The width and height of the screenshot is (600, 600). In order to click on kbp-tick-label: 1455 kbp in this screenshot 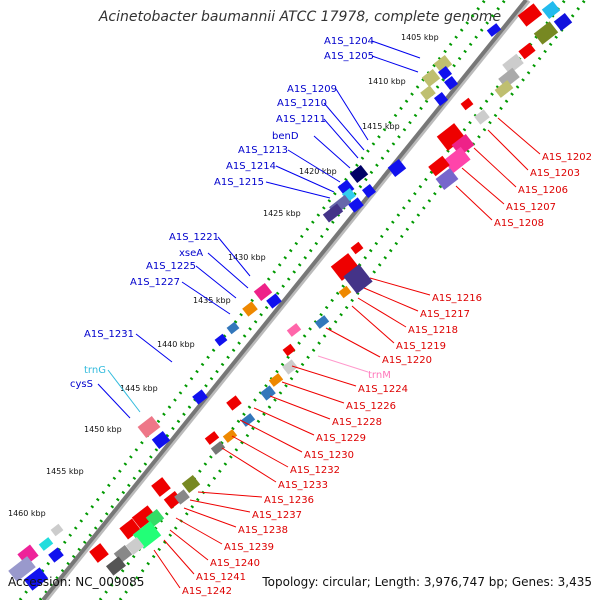, I will do `click(65, 471)`.